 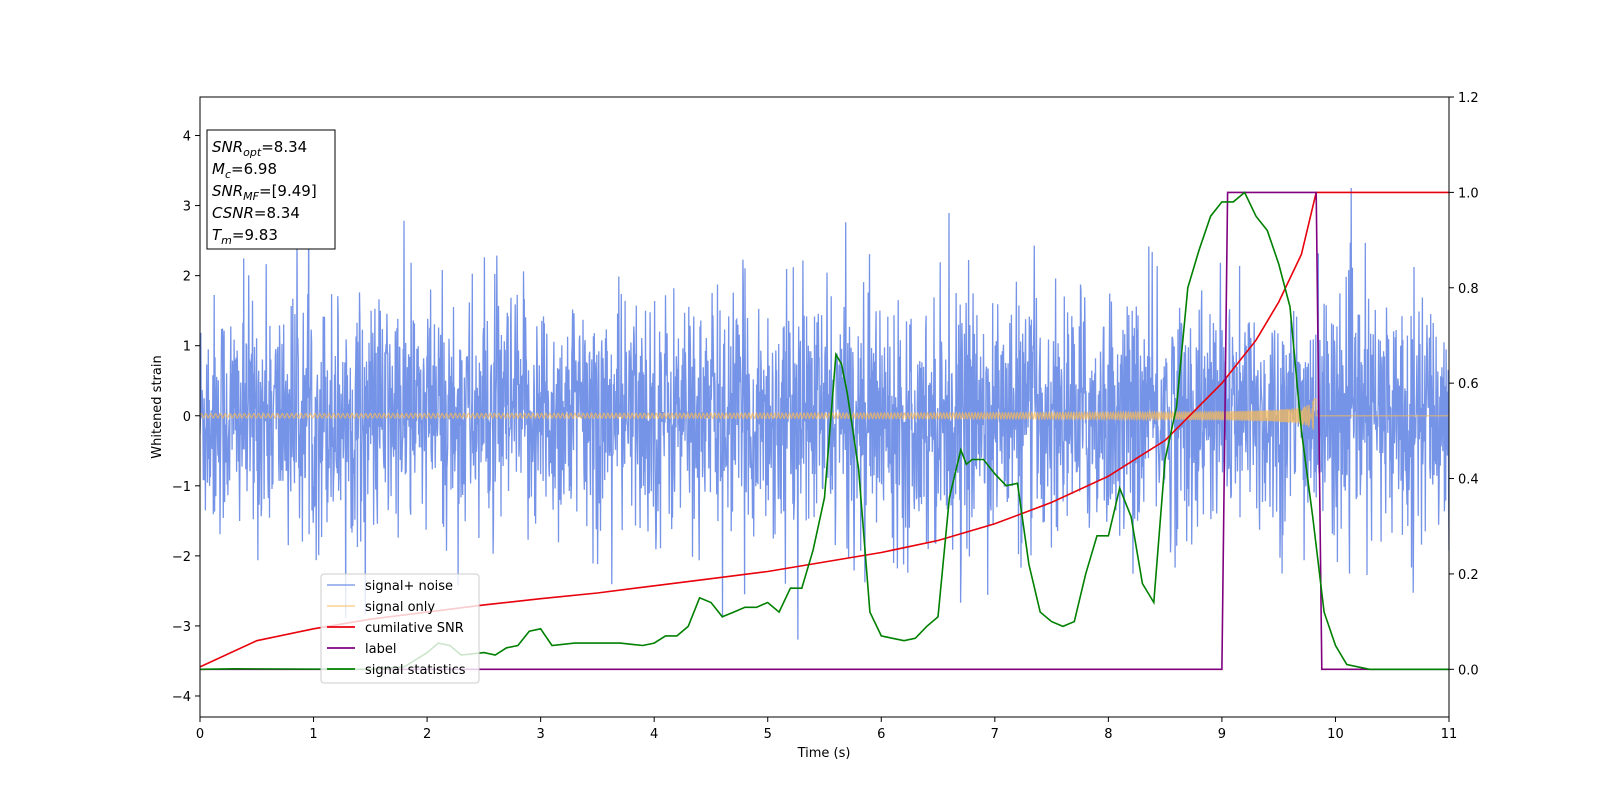 What do you see at coordinates (415, 670) in the screenshot?
I see `legend-entry: signal statistics` at bounding box center [415, 670].